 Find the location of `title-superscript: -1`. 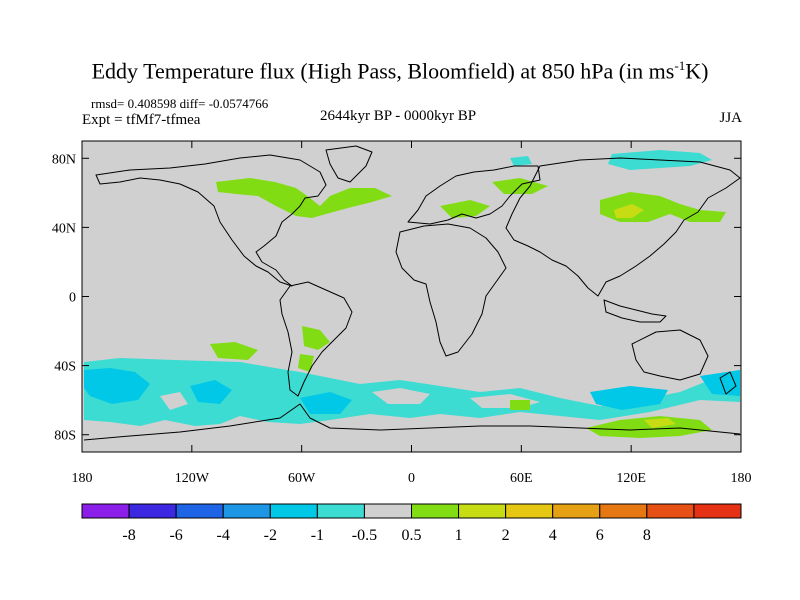

title-superscript: -1 is located at coordinates (680, 65).